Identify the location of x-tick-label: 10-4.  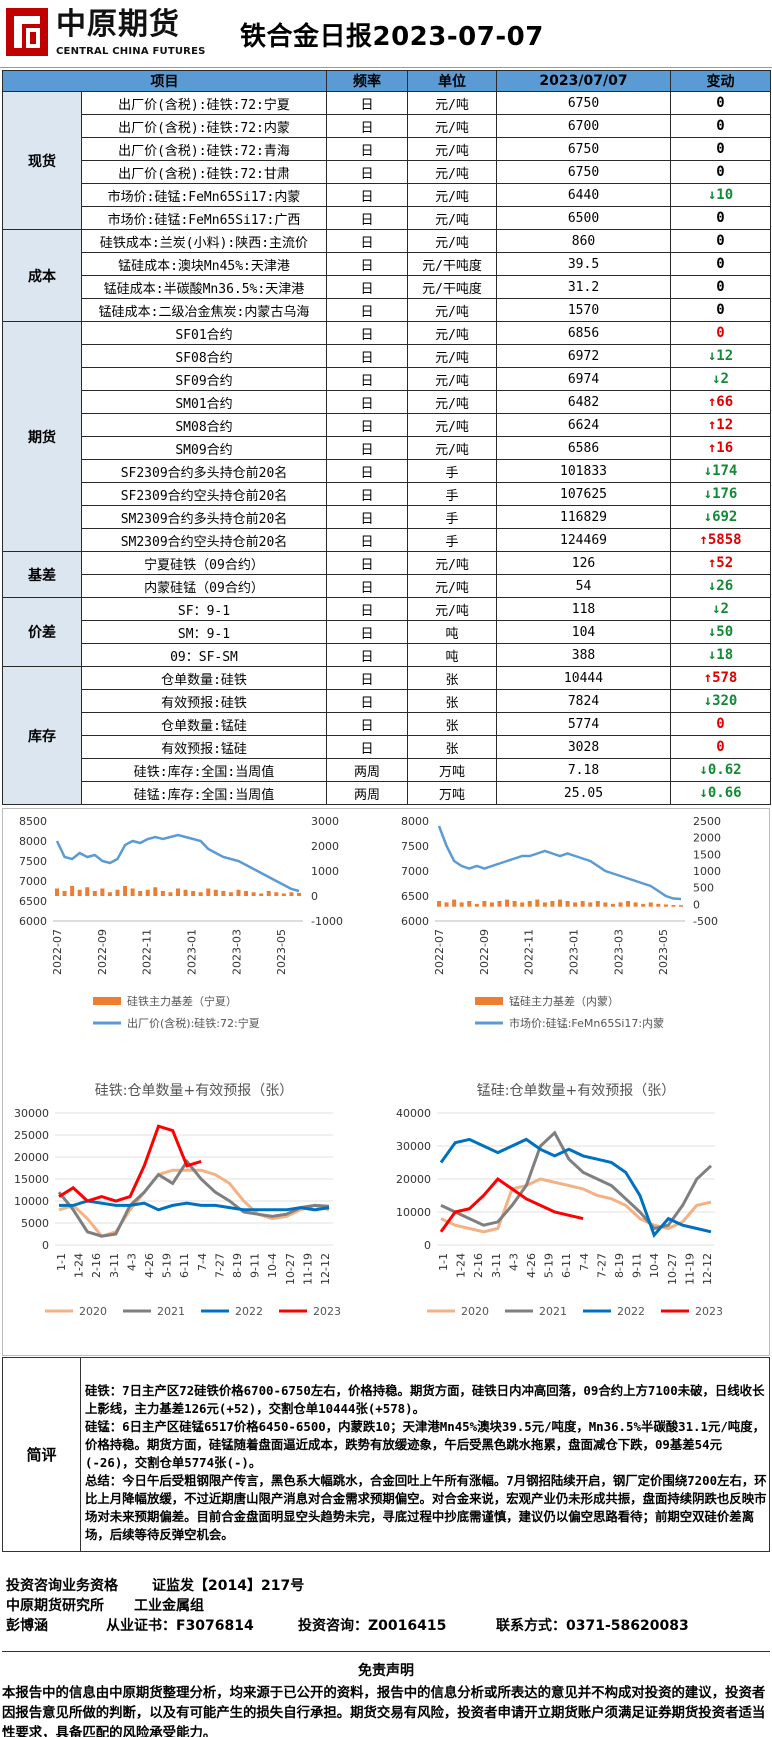
(654, 1265).